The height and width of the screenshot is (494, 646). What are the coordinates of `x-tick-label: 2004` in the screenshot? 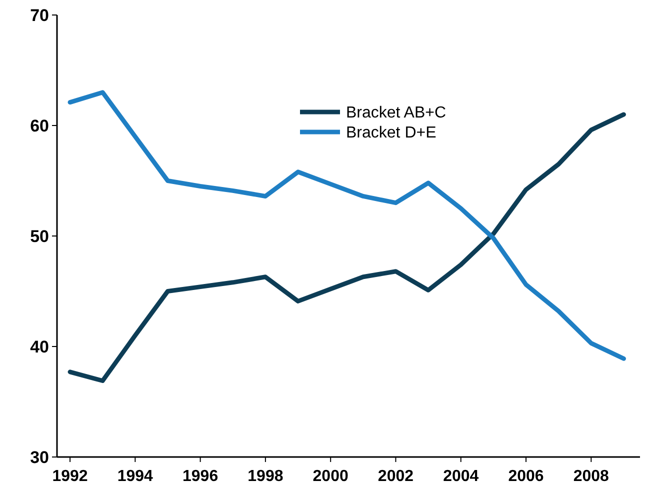 It's located at (461, 476).